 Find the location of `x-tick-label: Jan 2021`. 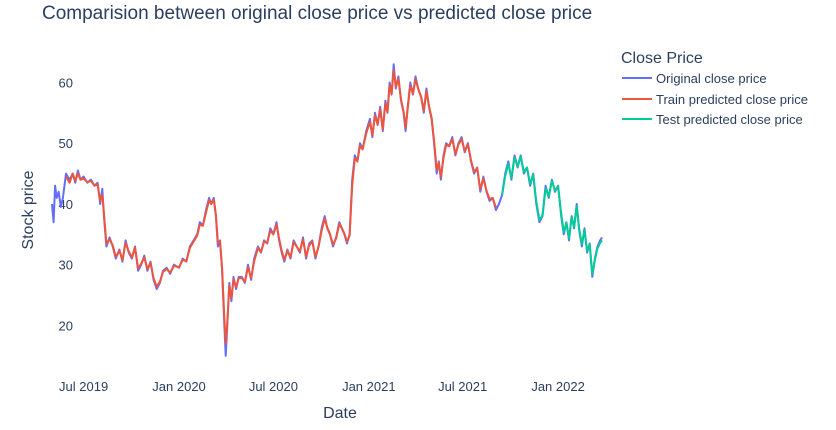

x-tick-label: Jan 2021 is located at coordinates (369, 386).